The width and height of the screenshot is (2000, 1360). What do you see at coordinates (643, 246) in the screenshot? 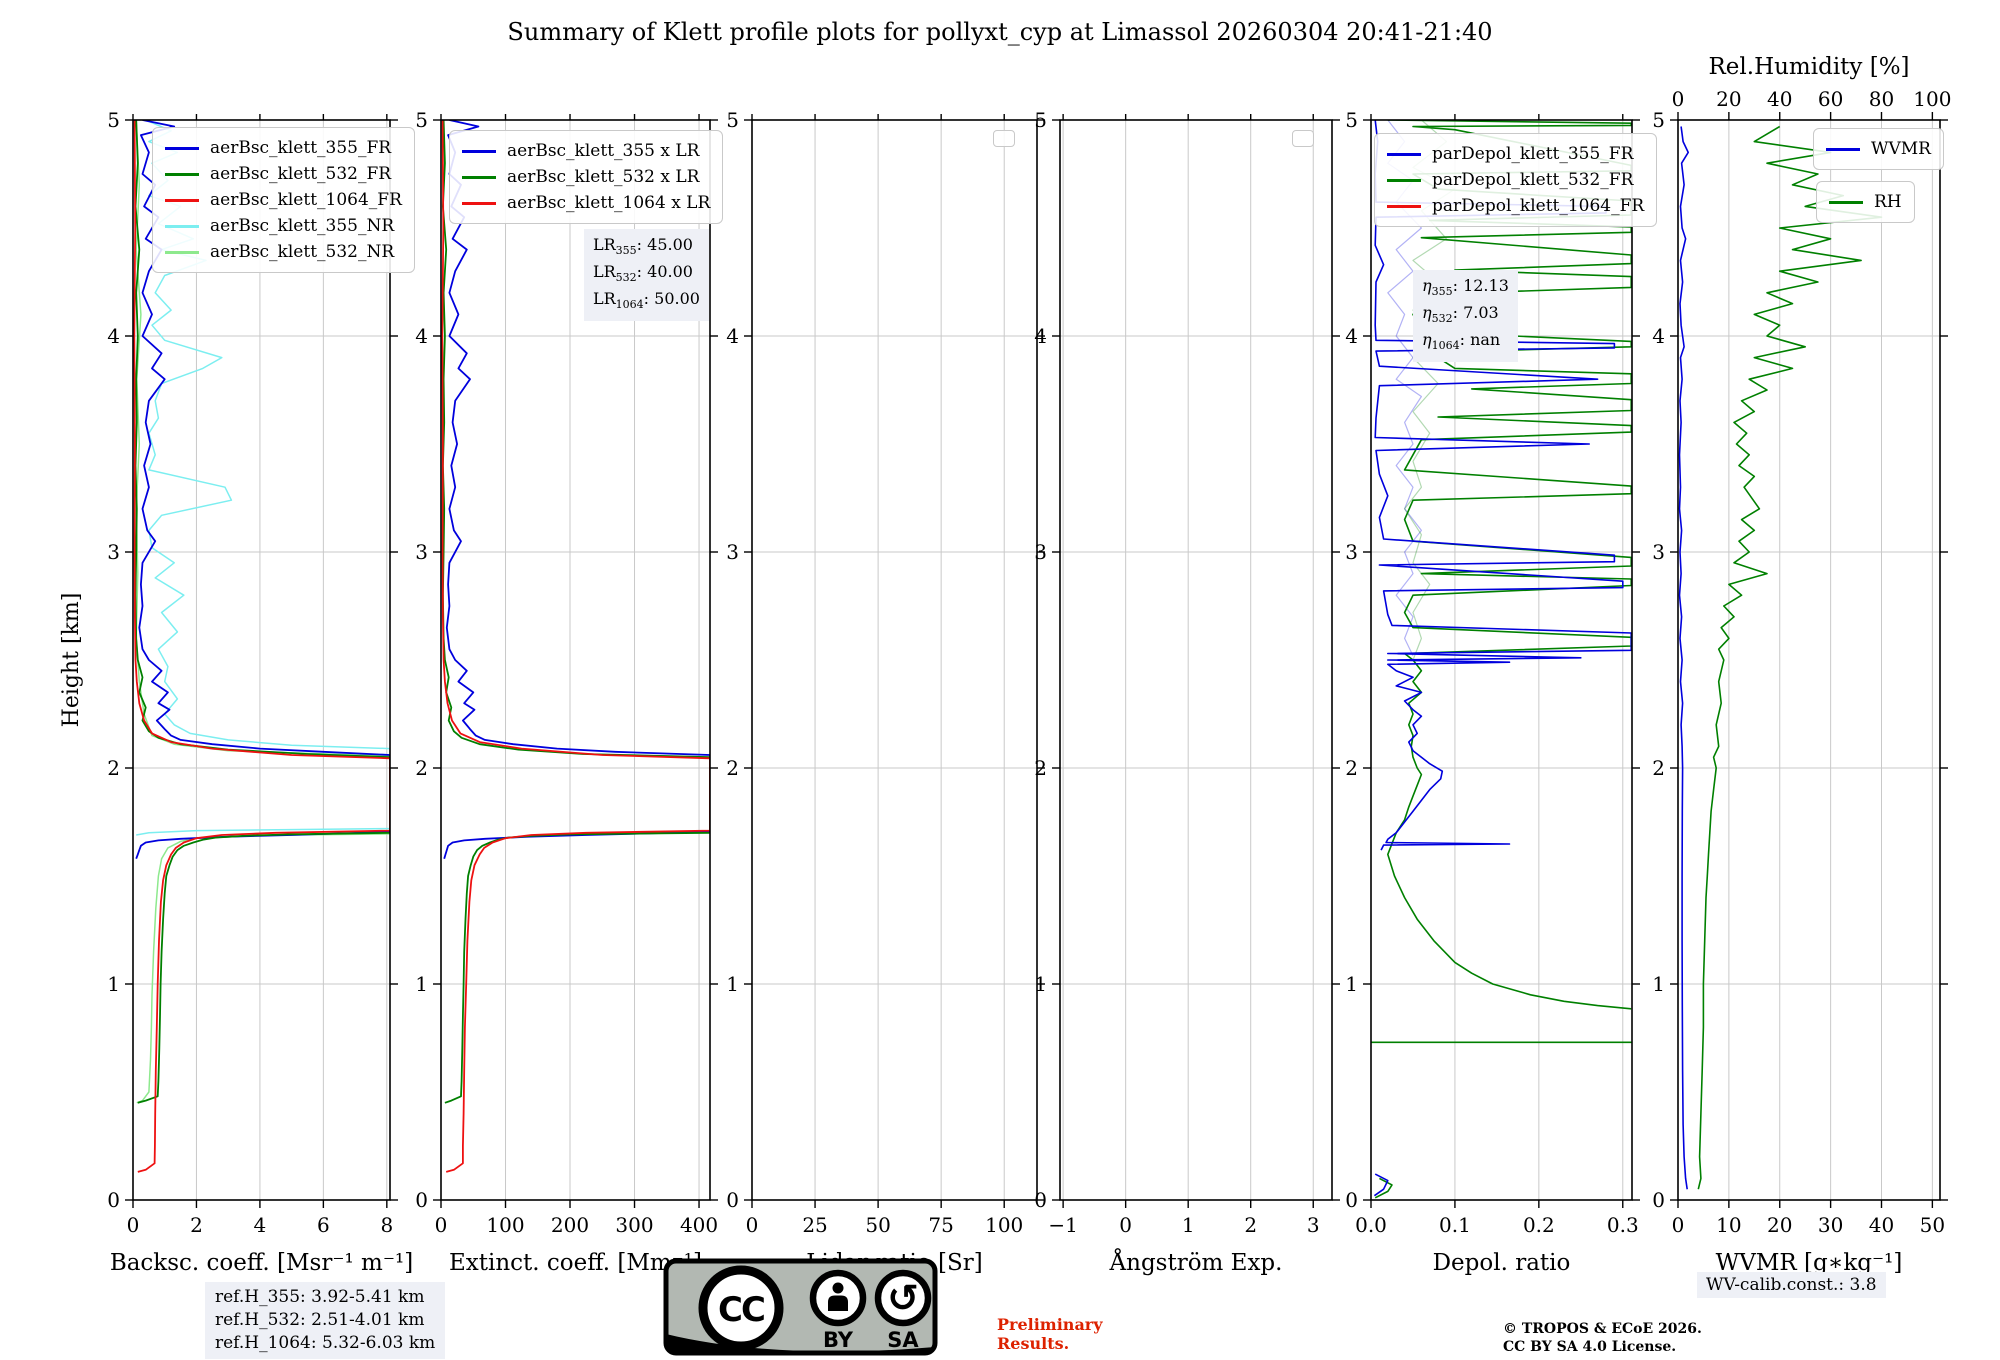
I see `info-line: LR355: 45.00` at bounding box center [643, 246].